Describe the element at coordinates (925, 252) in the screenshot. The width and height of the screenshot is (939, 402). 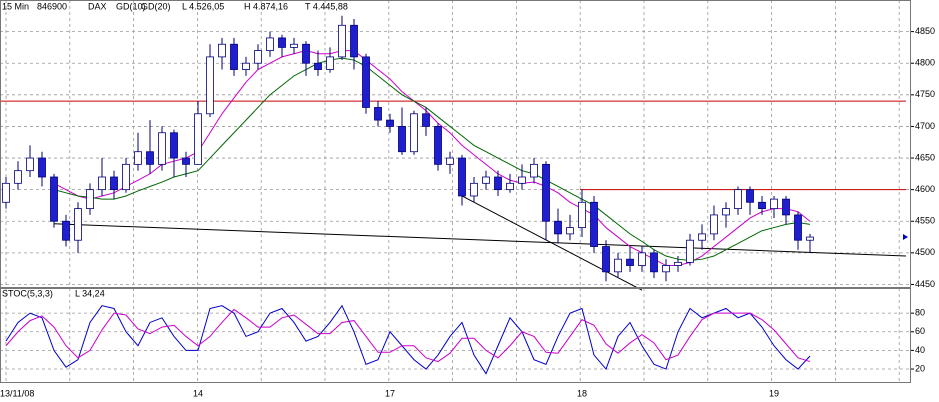
I see `y-tick-label: 4500` at that location.